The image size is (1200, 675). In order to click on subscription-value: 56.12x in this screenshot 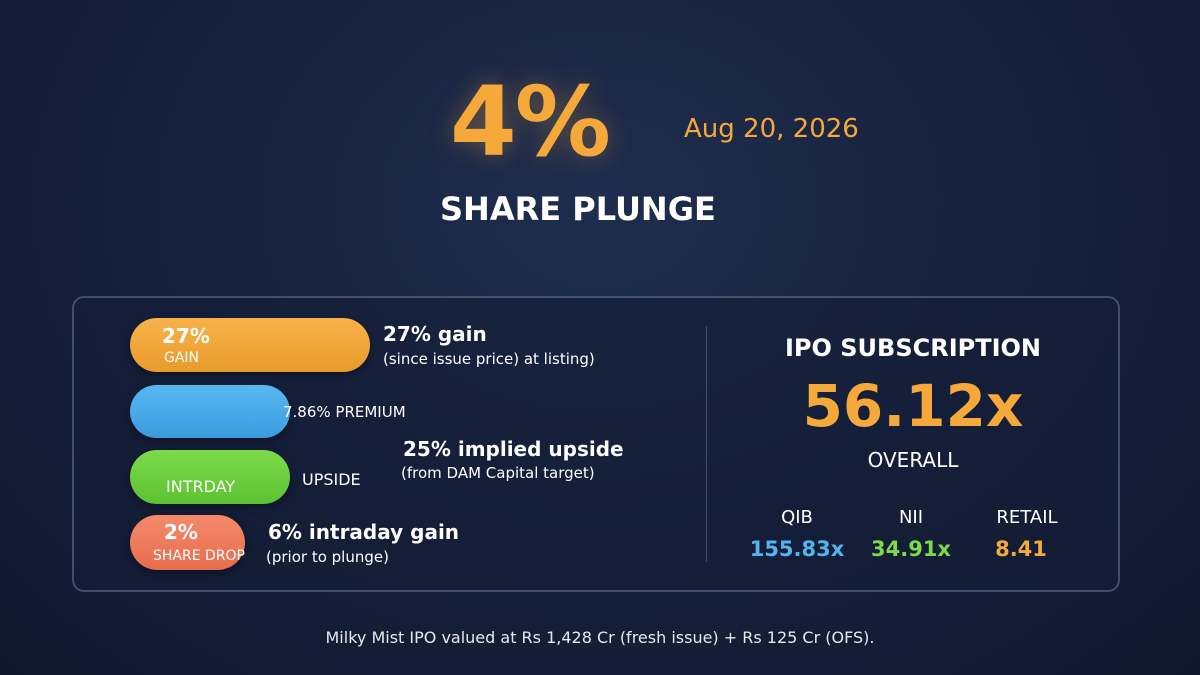, I will do `click(913, 406)`.